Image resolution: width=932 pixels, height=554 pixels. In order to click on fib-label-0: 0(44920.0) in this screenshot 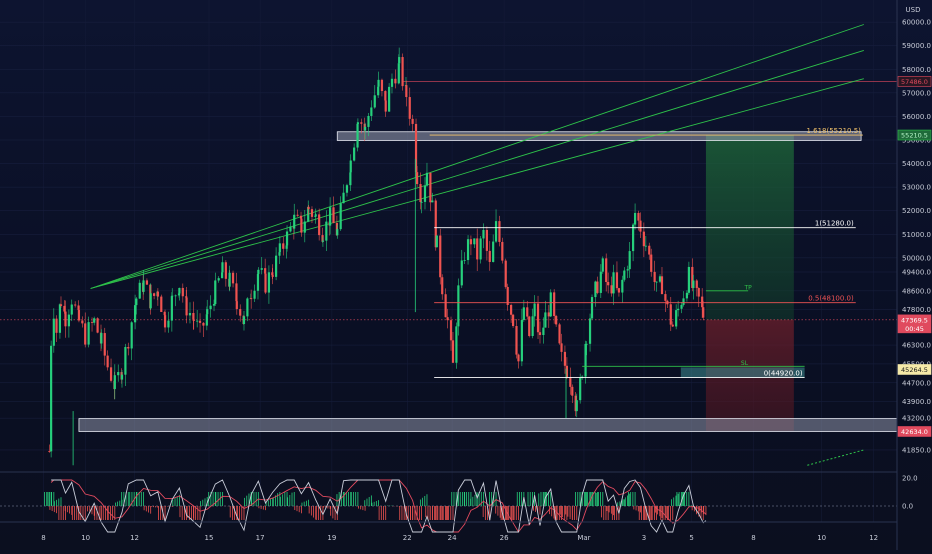, I will do `click(783, 374)`.